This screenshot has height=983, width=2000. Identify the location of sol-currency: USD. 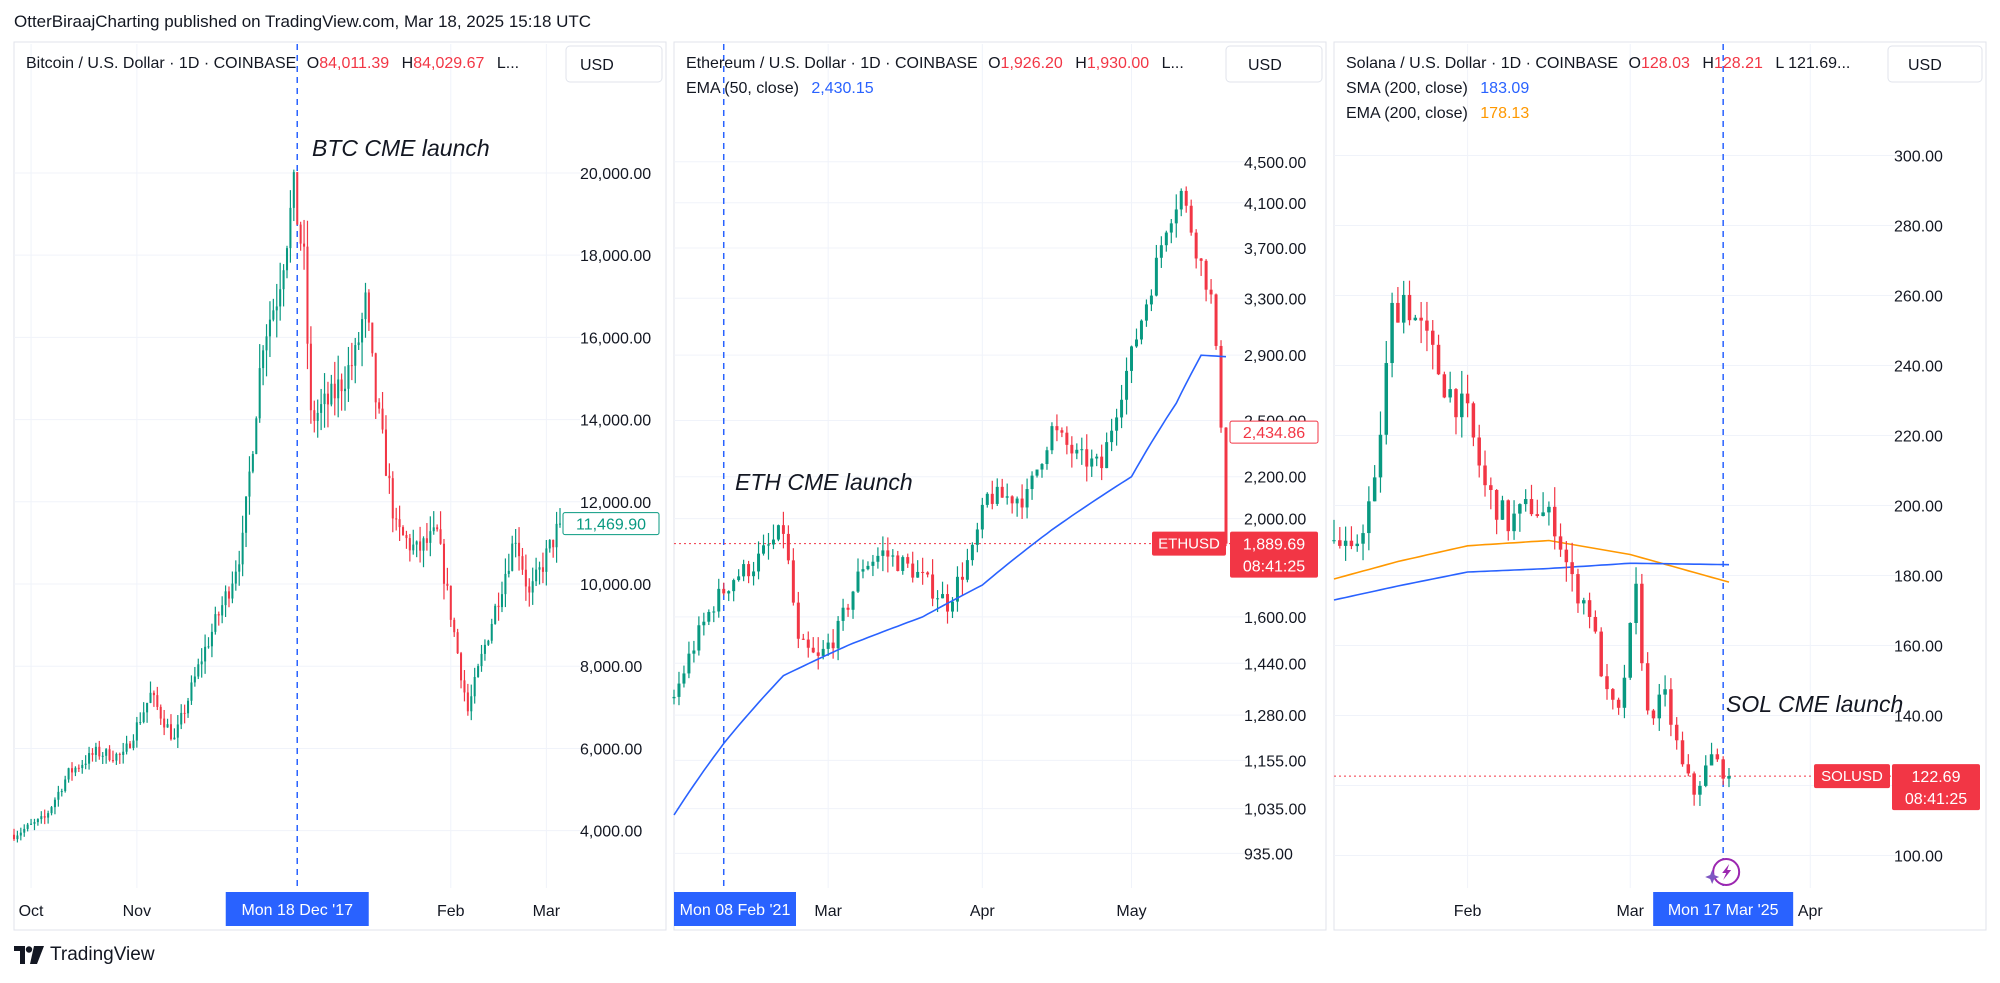
(1925, 65).